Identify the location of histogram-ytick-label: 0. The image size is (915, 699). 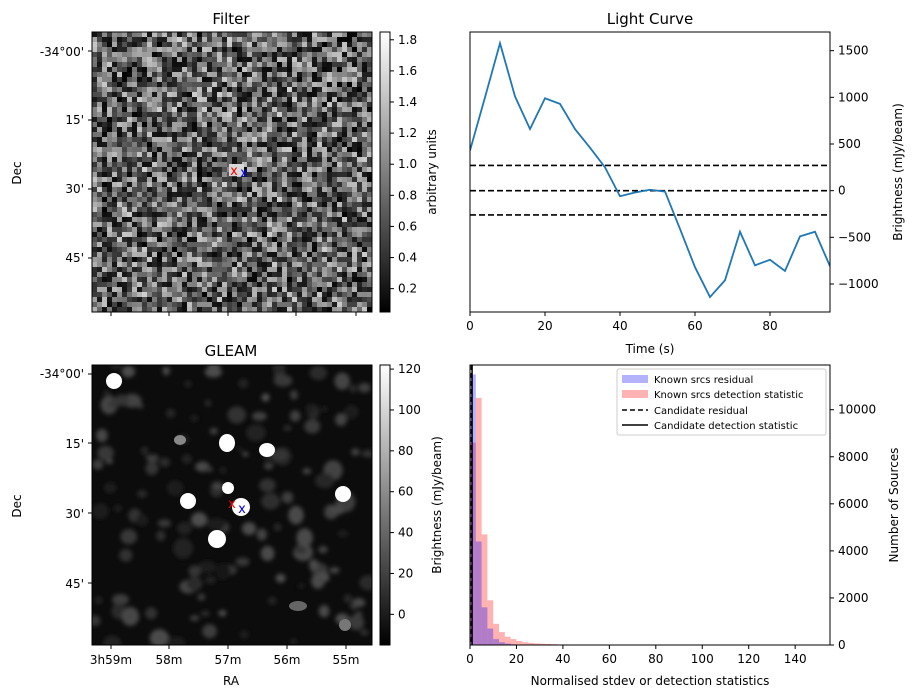
(842, 645).